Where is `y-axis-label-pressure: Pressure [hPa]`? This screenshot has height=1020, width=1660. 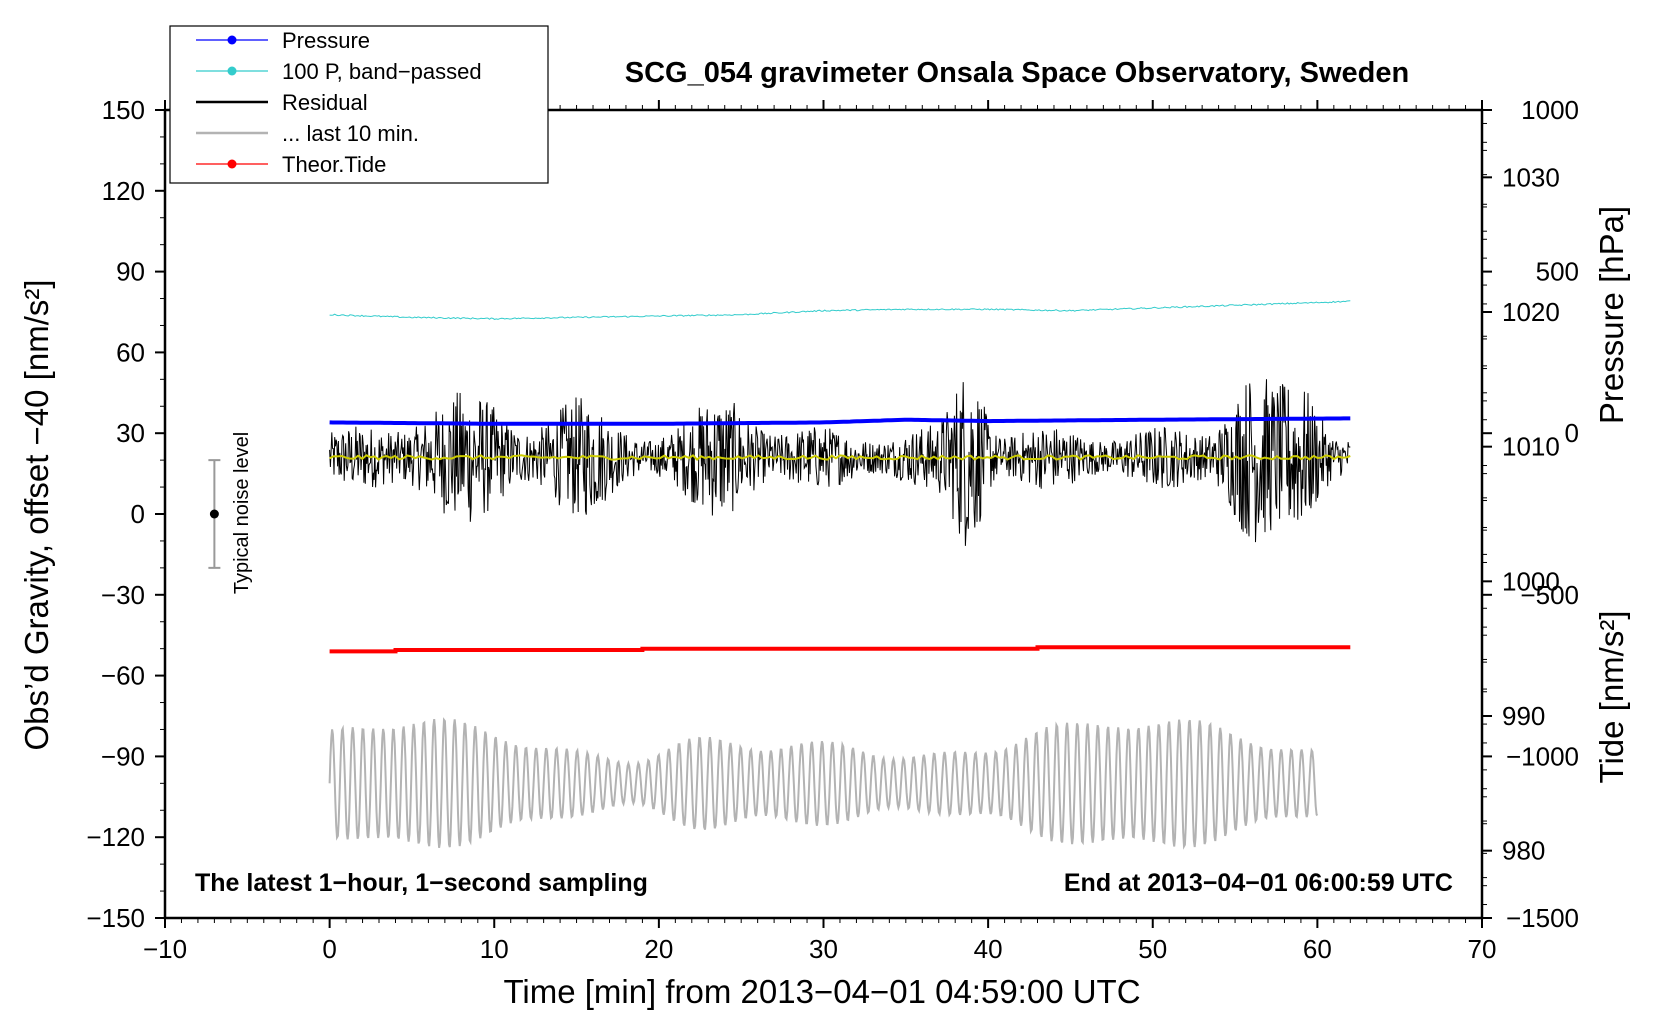
y-axis-label-pressure: Pressure [hPa] is located at coordinates (1611, 315).